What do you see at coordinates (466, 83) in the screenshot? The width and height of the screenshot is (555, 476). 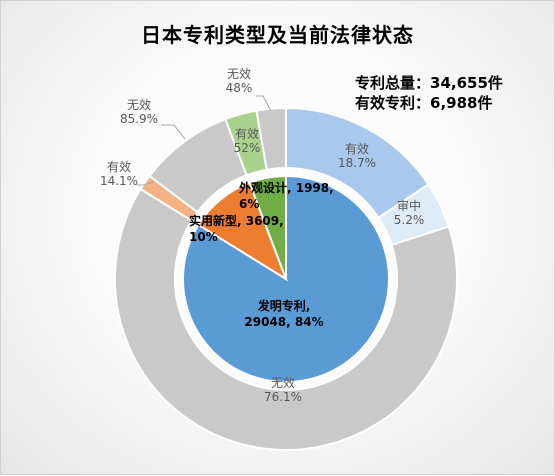 I see `summary-total-value: 34,655件` at bounding box center [466, 83].